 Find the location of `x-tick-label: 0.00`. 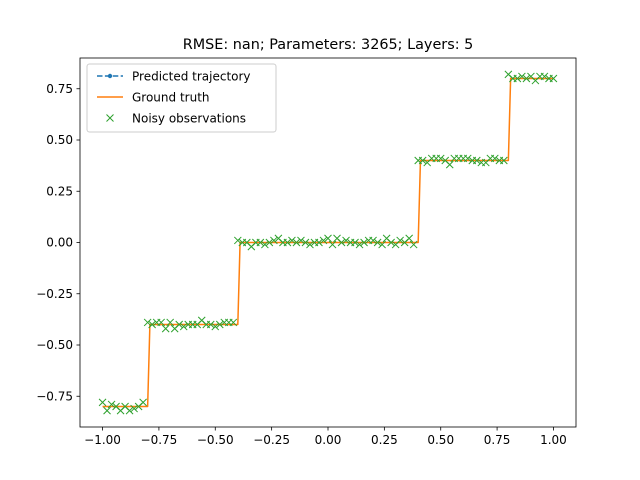

x-tick-label: 0.00 is located at coordinates (328, 440).